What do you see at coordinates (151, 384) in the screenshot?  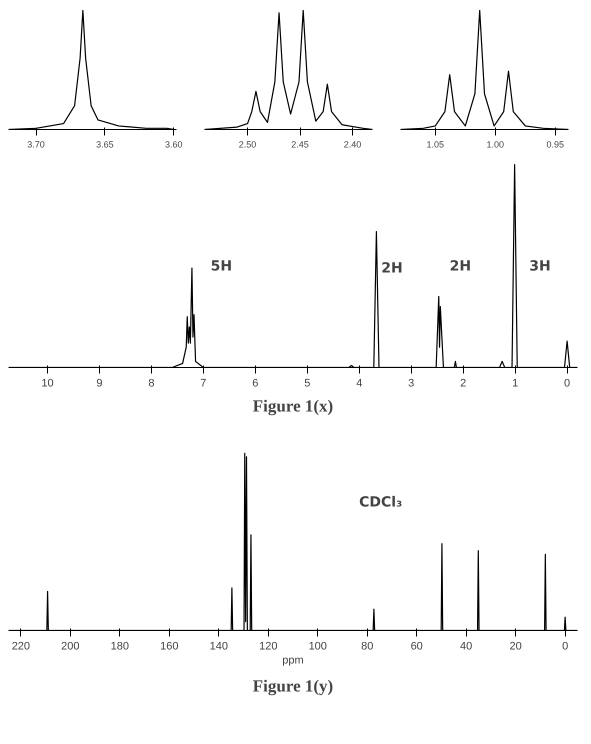 I see `x-tick-label: 8` at bounding box center [151, 384].